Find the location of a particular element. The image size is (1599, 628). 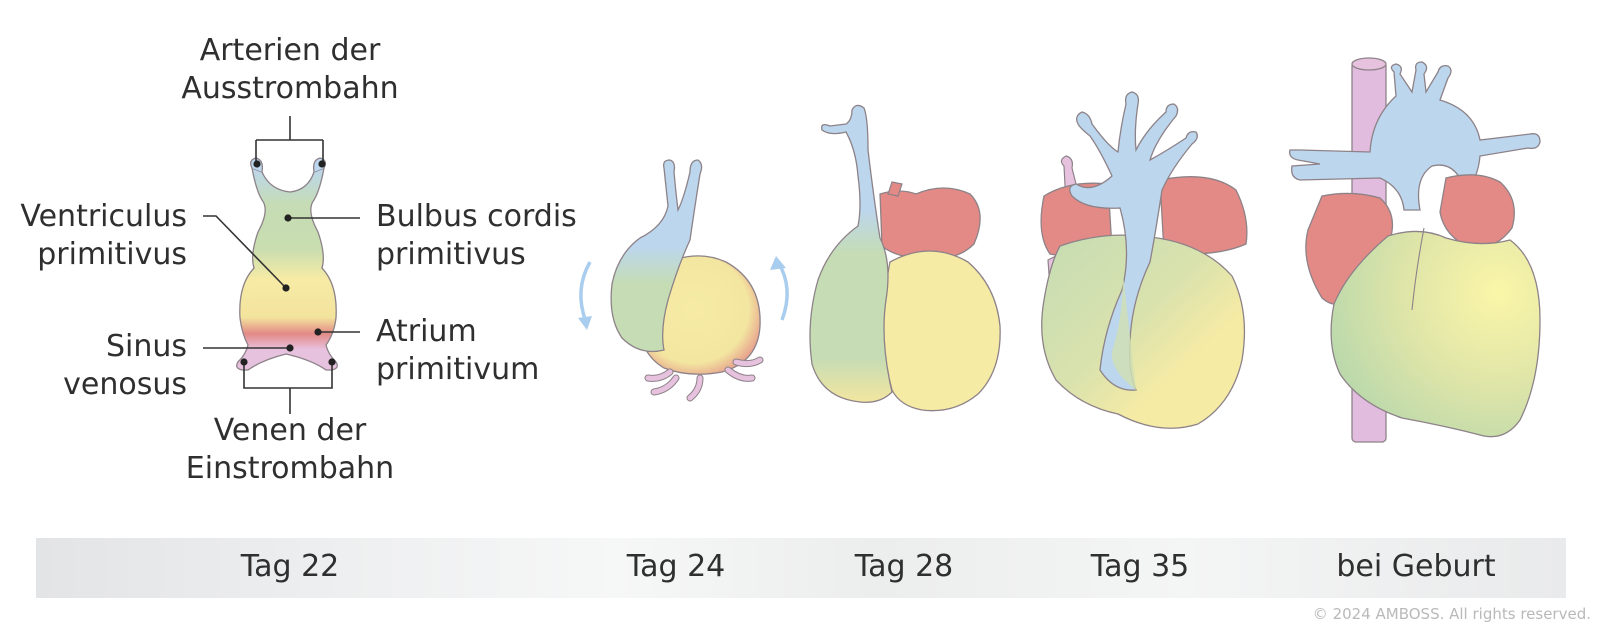

stage-label-day28: Tag 28 is located at coordinates (904, 566).